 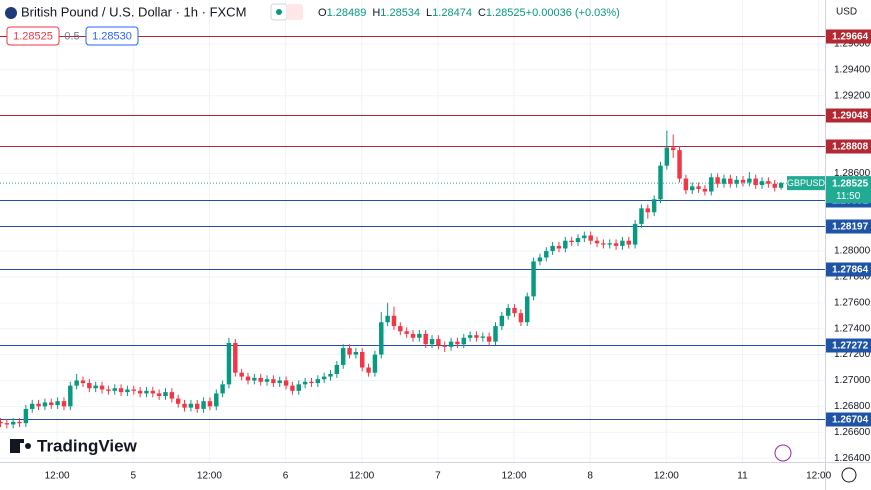 I want to click on level-label: 1.26704, so click(x=850, y=420).